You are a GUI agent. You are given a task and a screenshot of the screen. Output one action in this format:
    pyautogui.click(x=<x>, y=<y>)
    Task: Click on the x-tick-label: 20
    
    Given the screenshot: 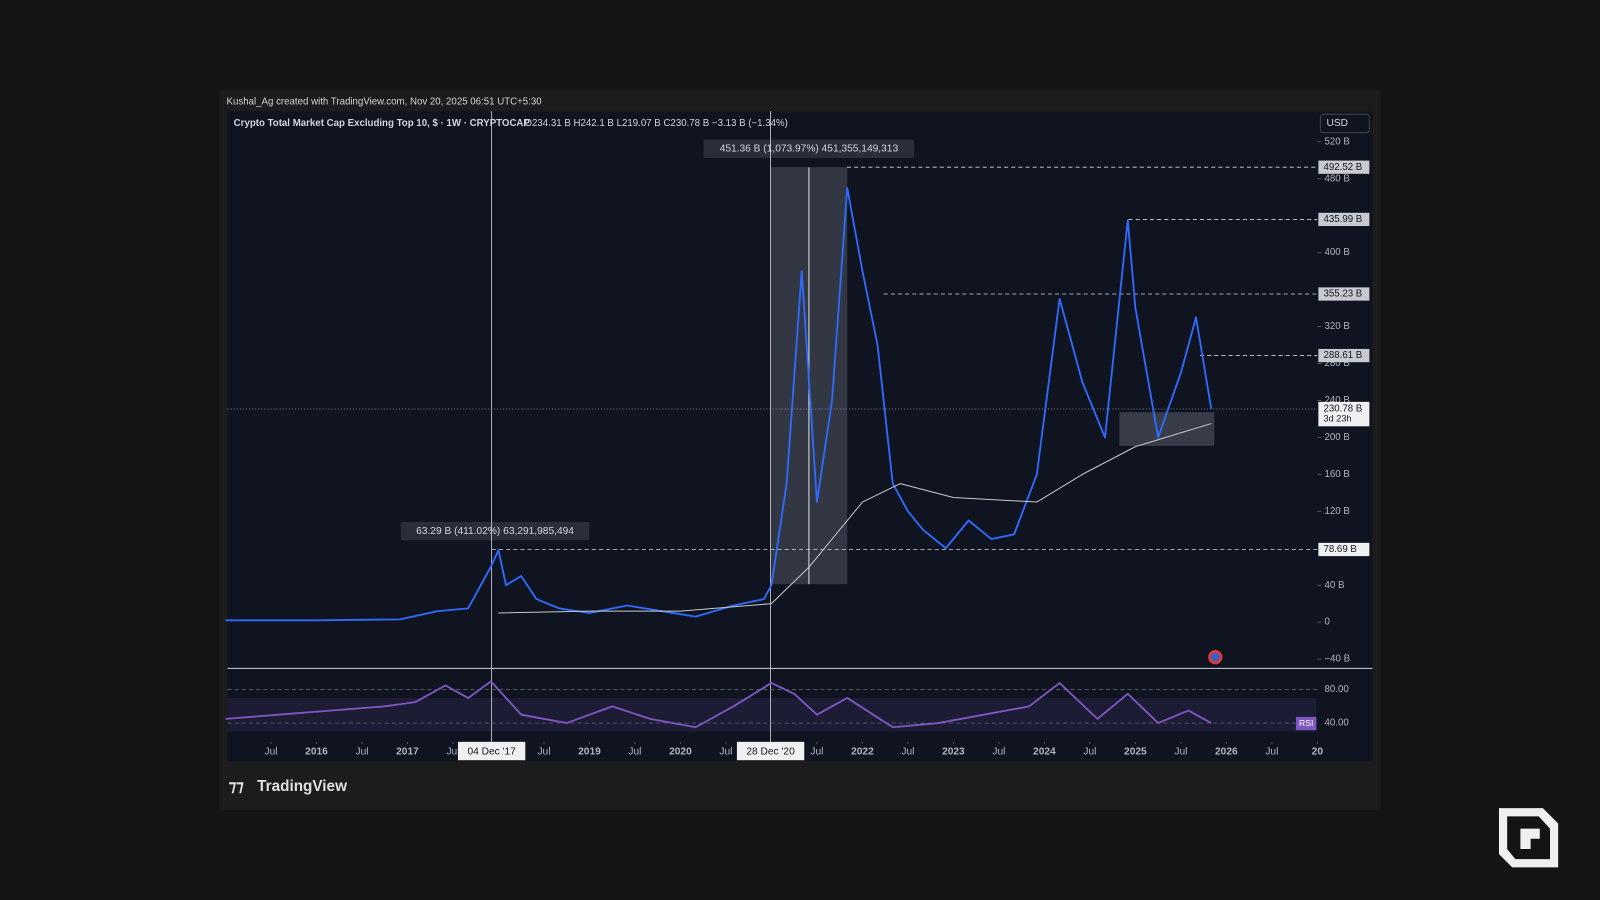 What is the action you would take?
    pyautogui.click(x=1318, y=752)
    